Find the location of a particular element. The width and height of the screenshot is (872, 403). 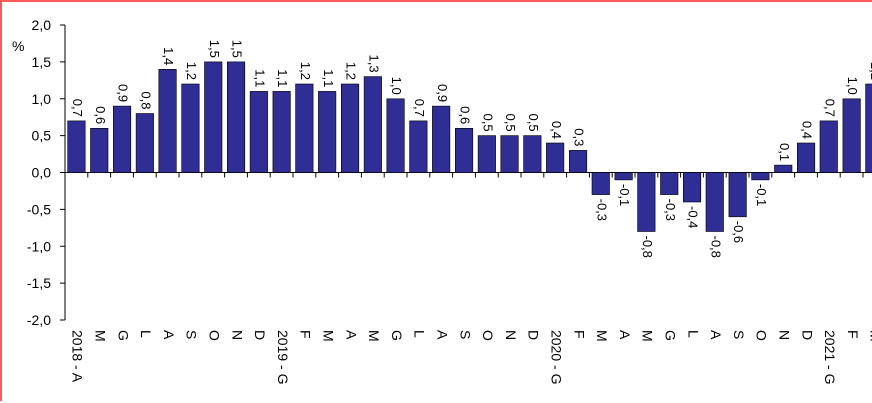

data-label: 0,1 is located at coordinates (784, 152).